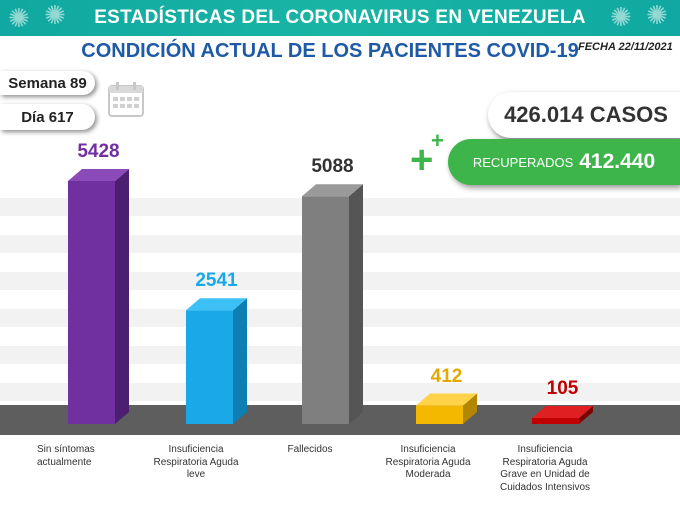  I want to click on week-badge: Semana 89, so click(47, 83).